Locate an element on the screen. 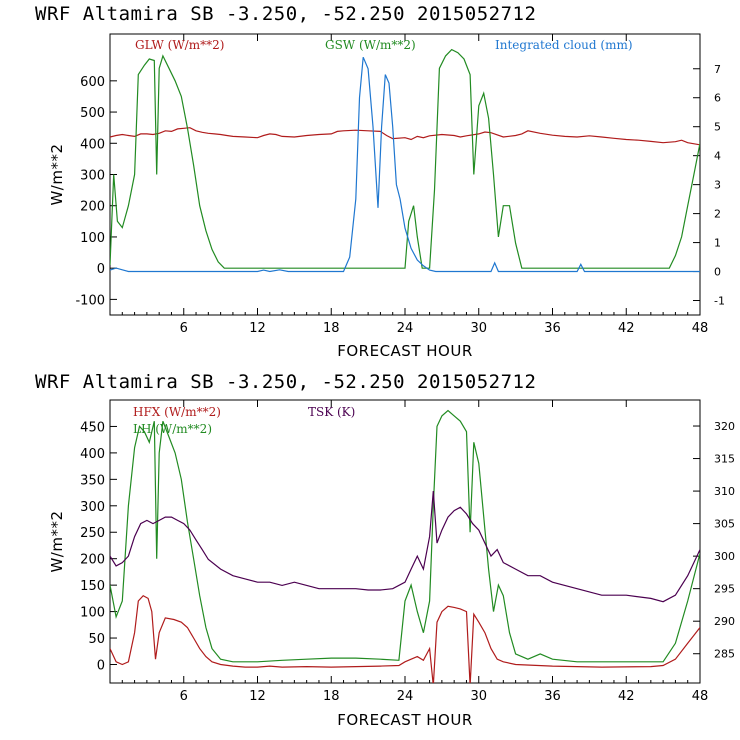 This screenshot has height=740, width=740. y-tick-label: 450 is located at coordinates (92, 427).